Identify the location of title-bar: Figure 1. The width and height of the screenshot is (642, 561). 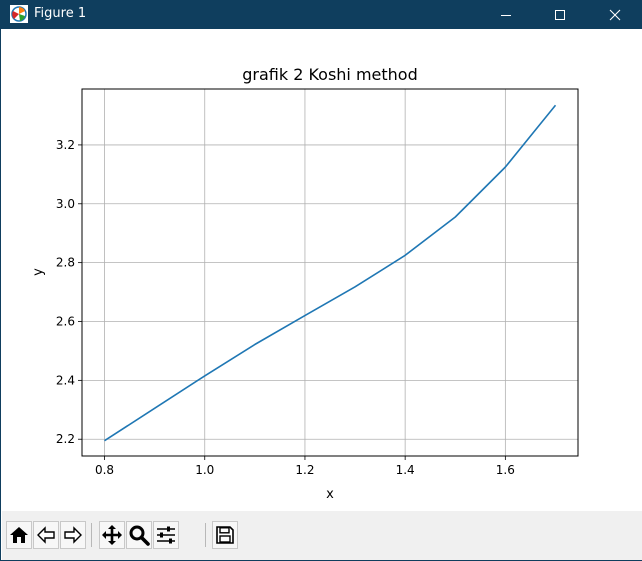
(321, 14).